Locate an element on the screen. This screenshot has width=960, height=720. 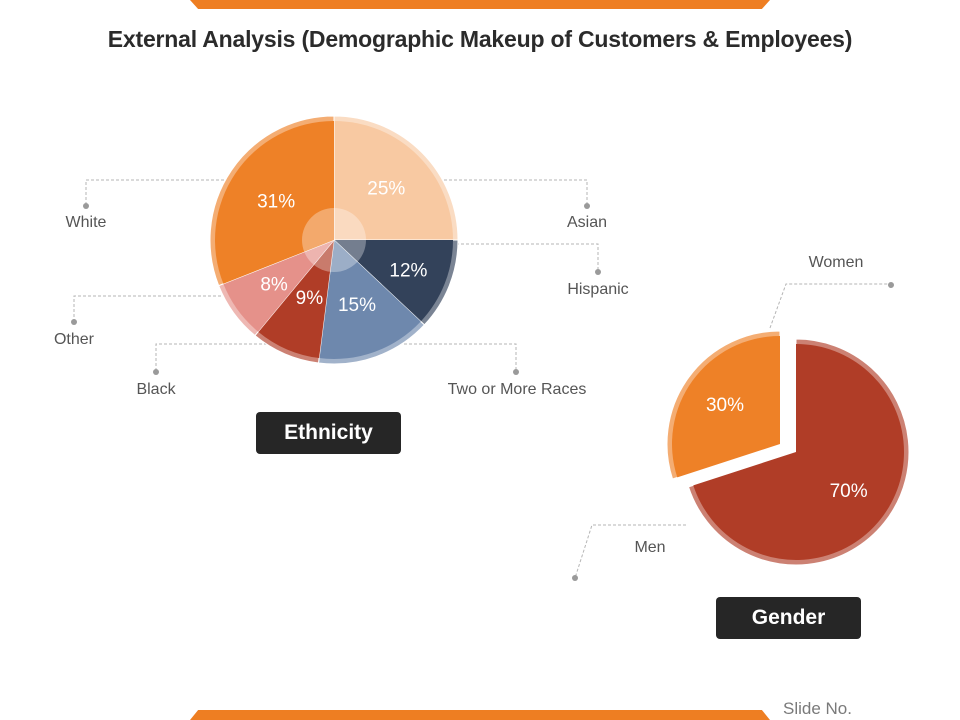
ethnicity-value-labels: 25% 12% 15% 9% 8% 31% is located at coordinates (342, 247).